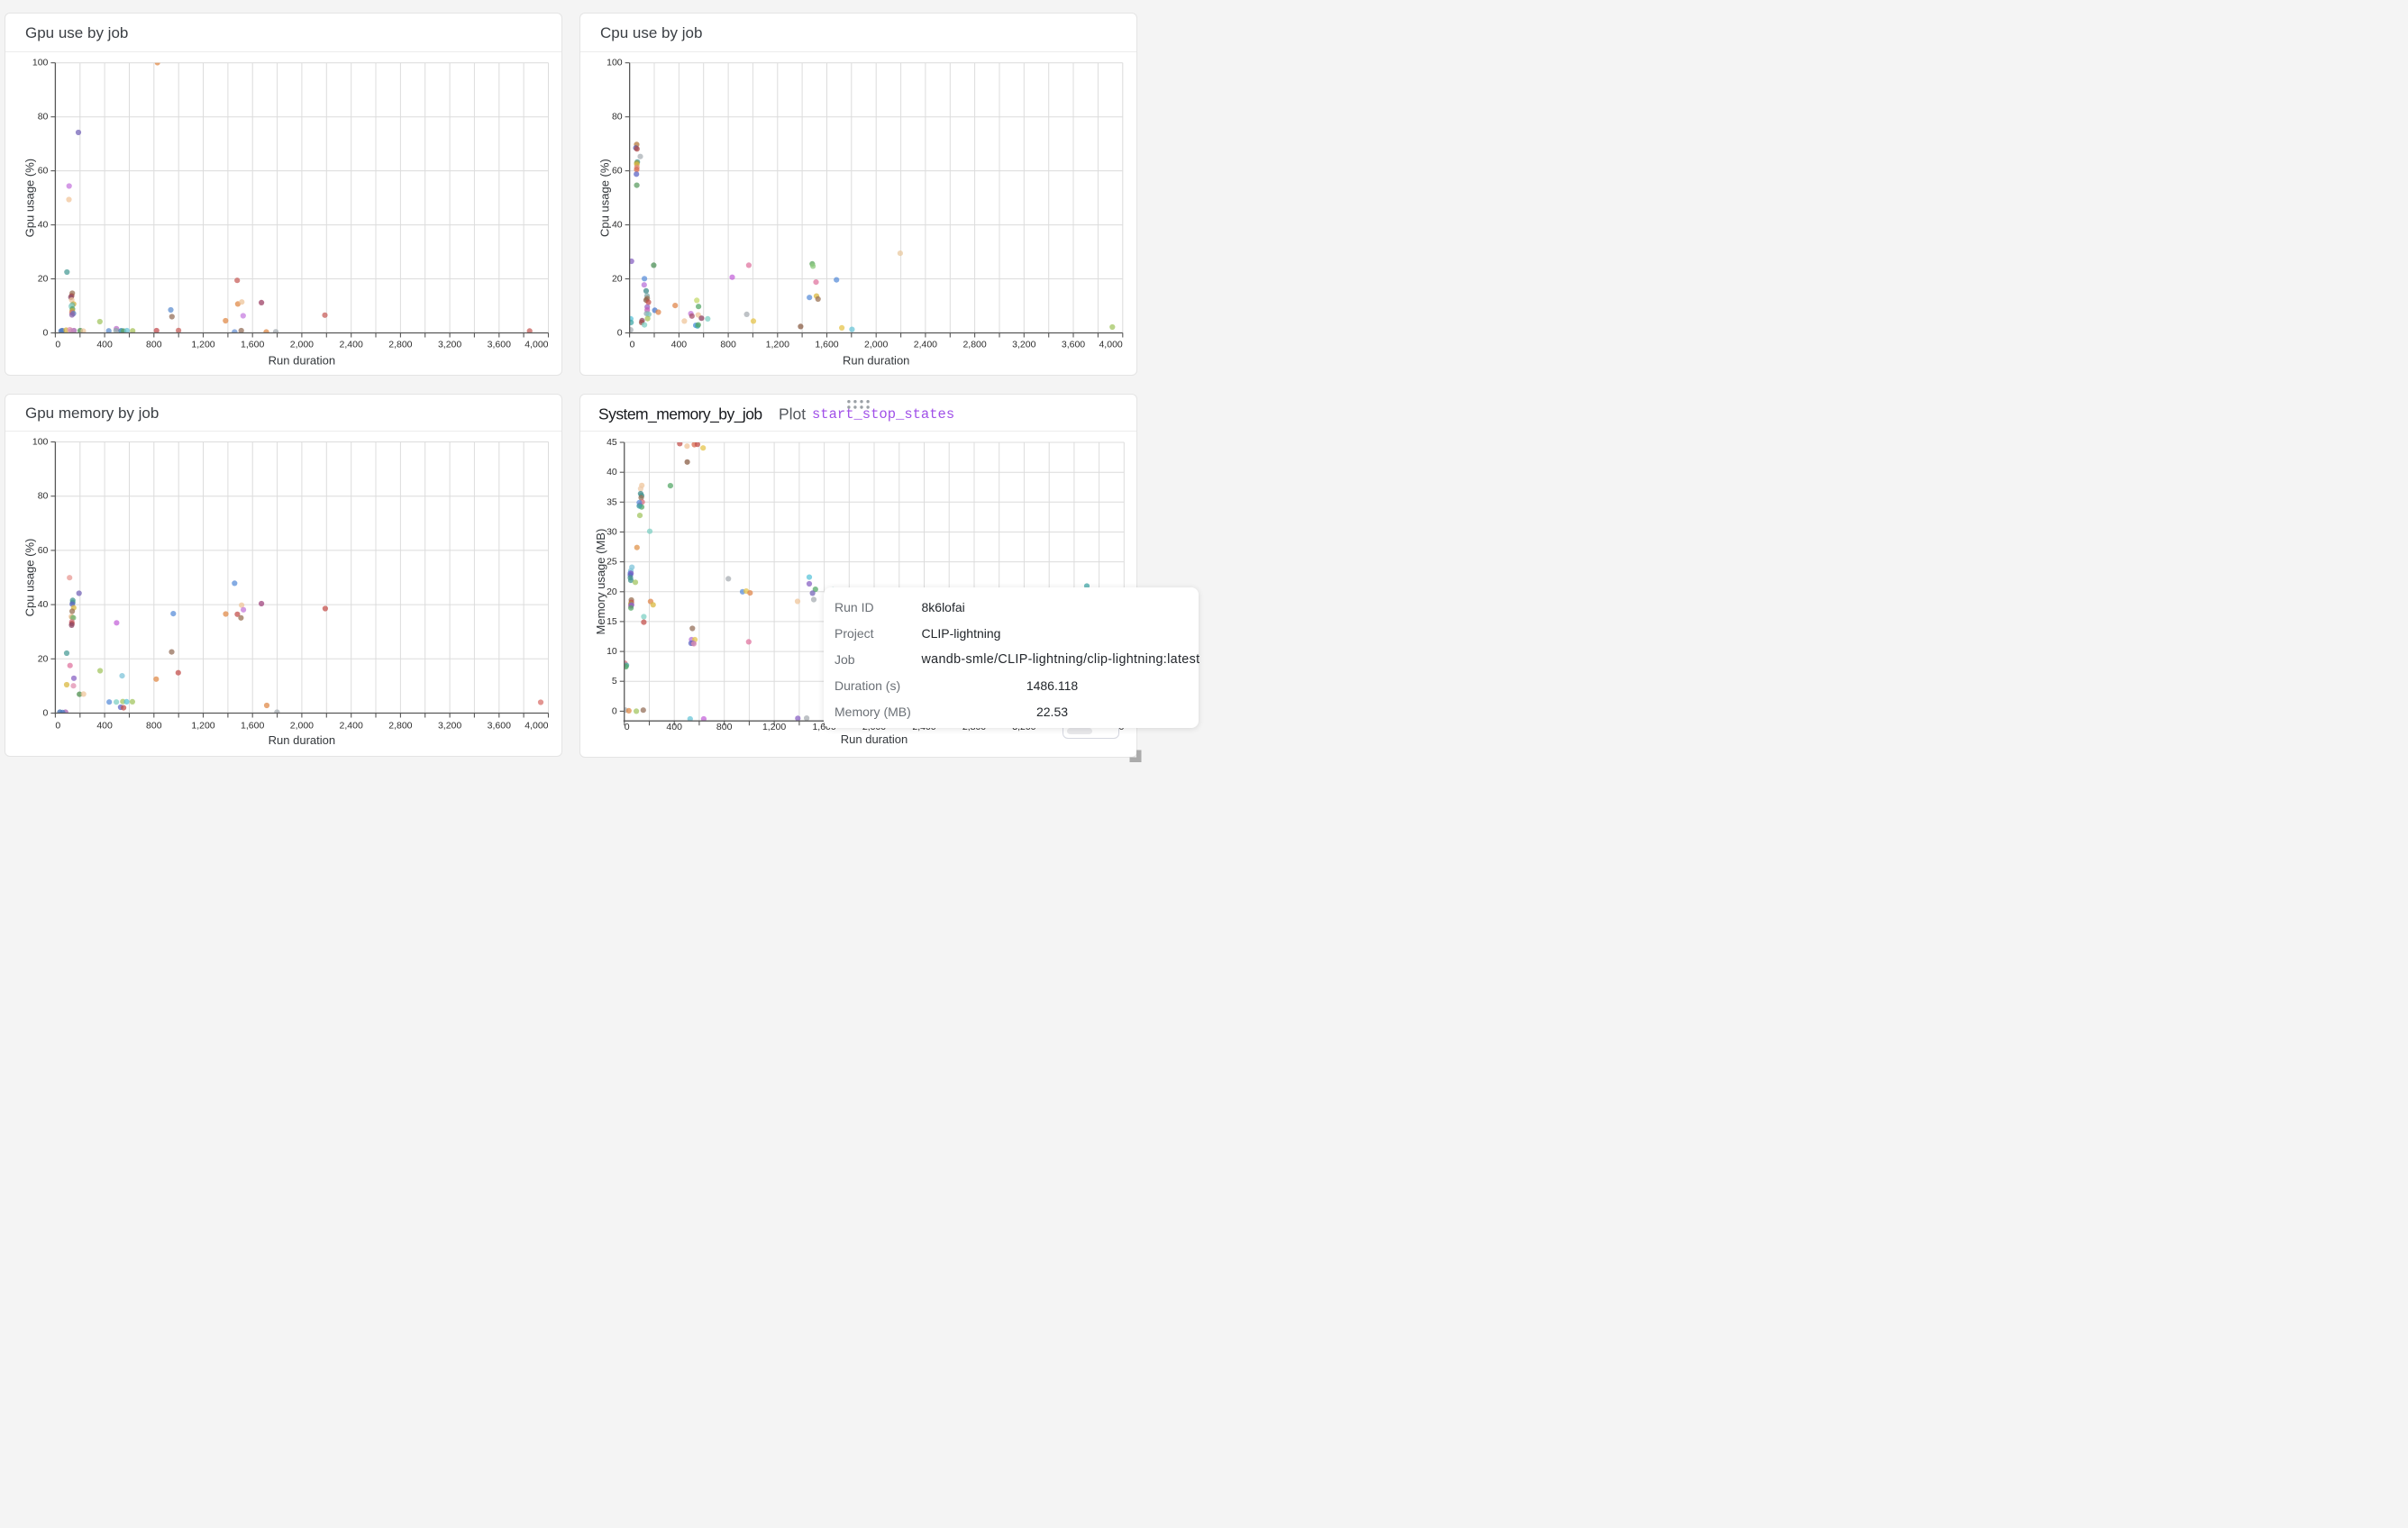 The width and height of the screenshot is (2408, 1528). Describe the element at coordinates (612, 501) in the screenshot. I see `svg-text: 35` at that location.